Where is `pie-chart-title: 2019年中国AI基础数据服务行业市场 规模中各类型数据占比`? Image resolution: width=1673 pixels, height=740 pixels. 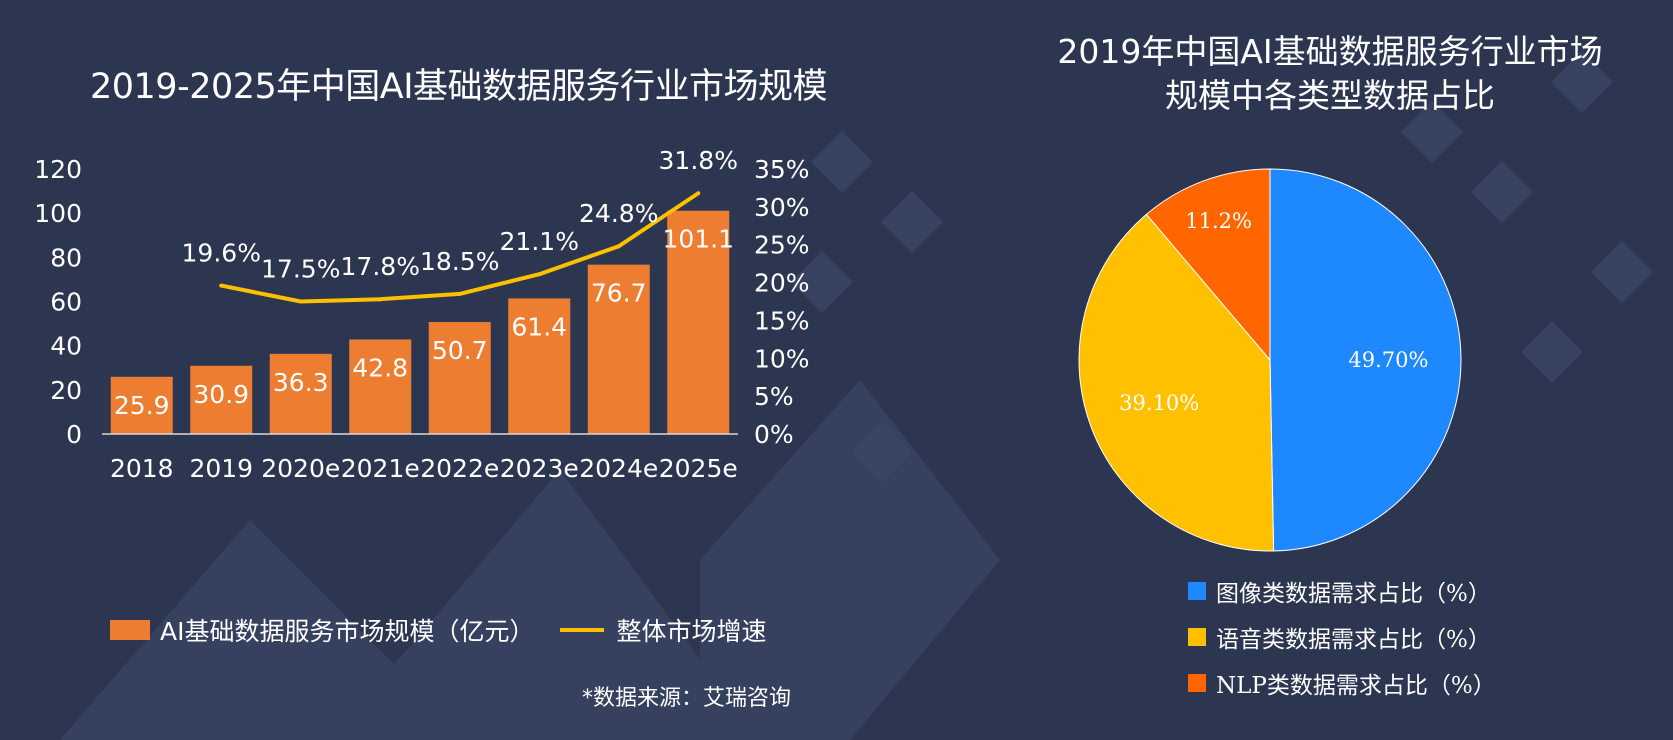
pie-chart-title: 2019年中国AI基础数据服务行业市场 规模中各类型数据占比 is located at coordinates (1330, 74).